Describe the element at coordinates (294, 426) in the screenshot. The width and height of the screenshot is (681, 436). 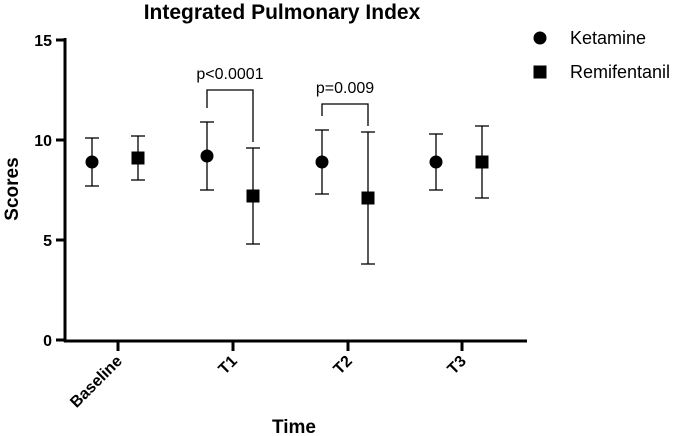
I see `x-axis-label: Time` at that location.